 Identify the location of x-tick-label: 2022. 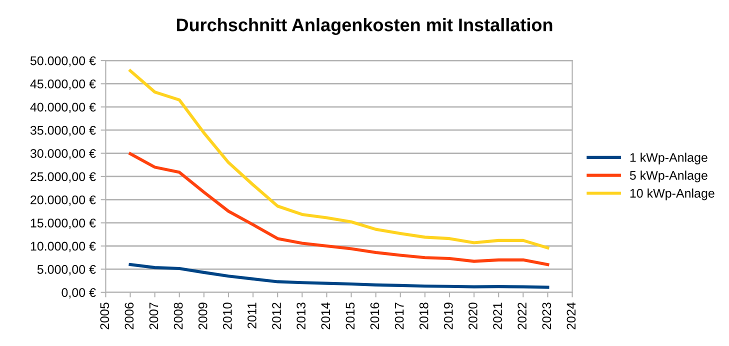
(522, 316).